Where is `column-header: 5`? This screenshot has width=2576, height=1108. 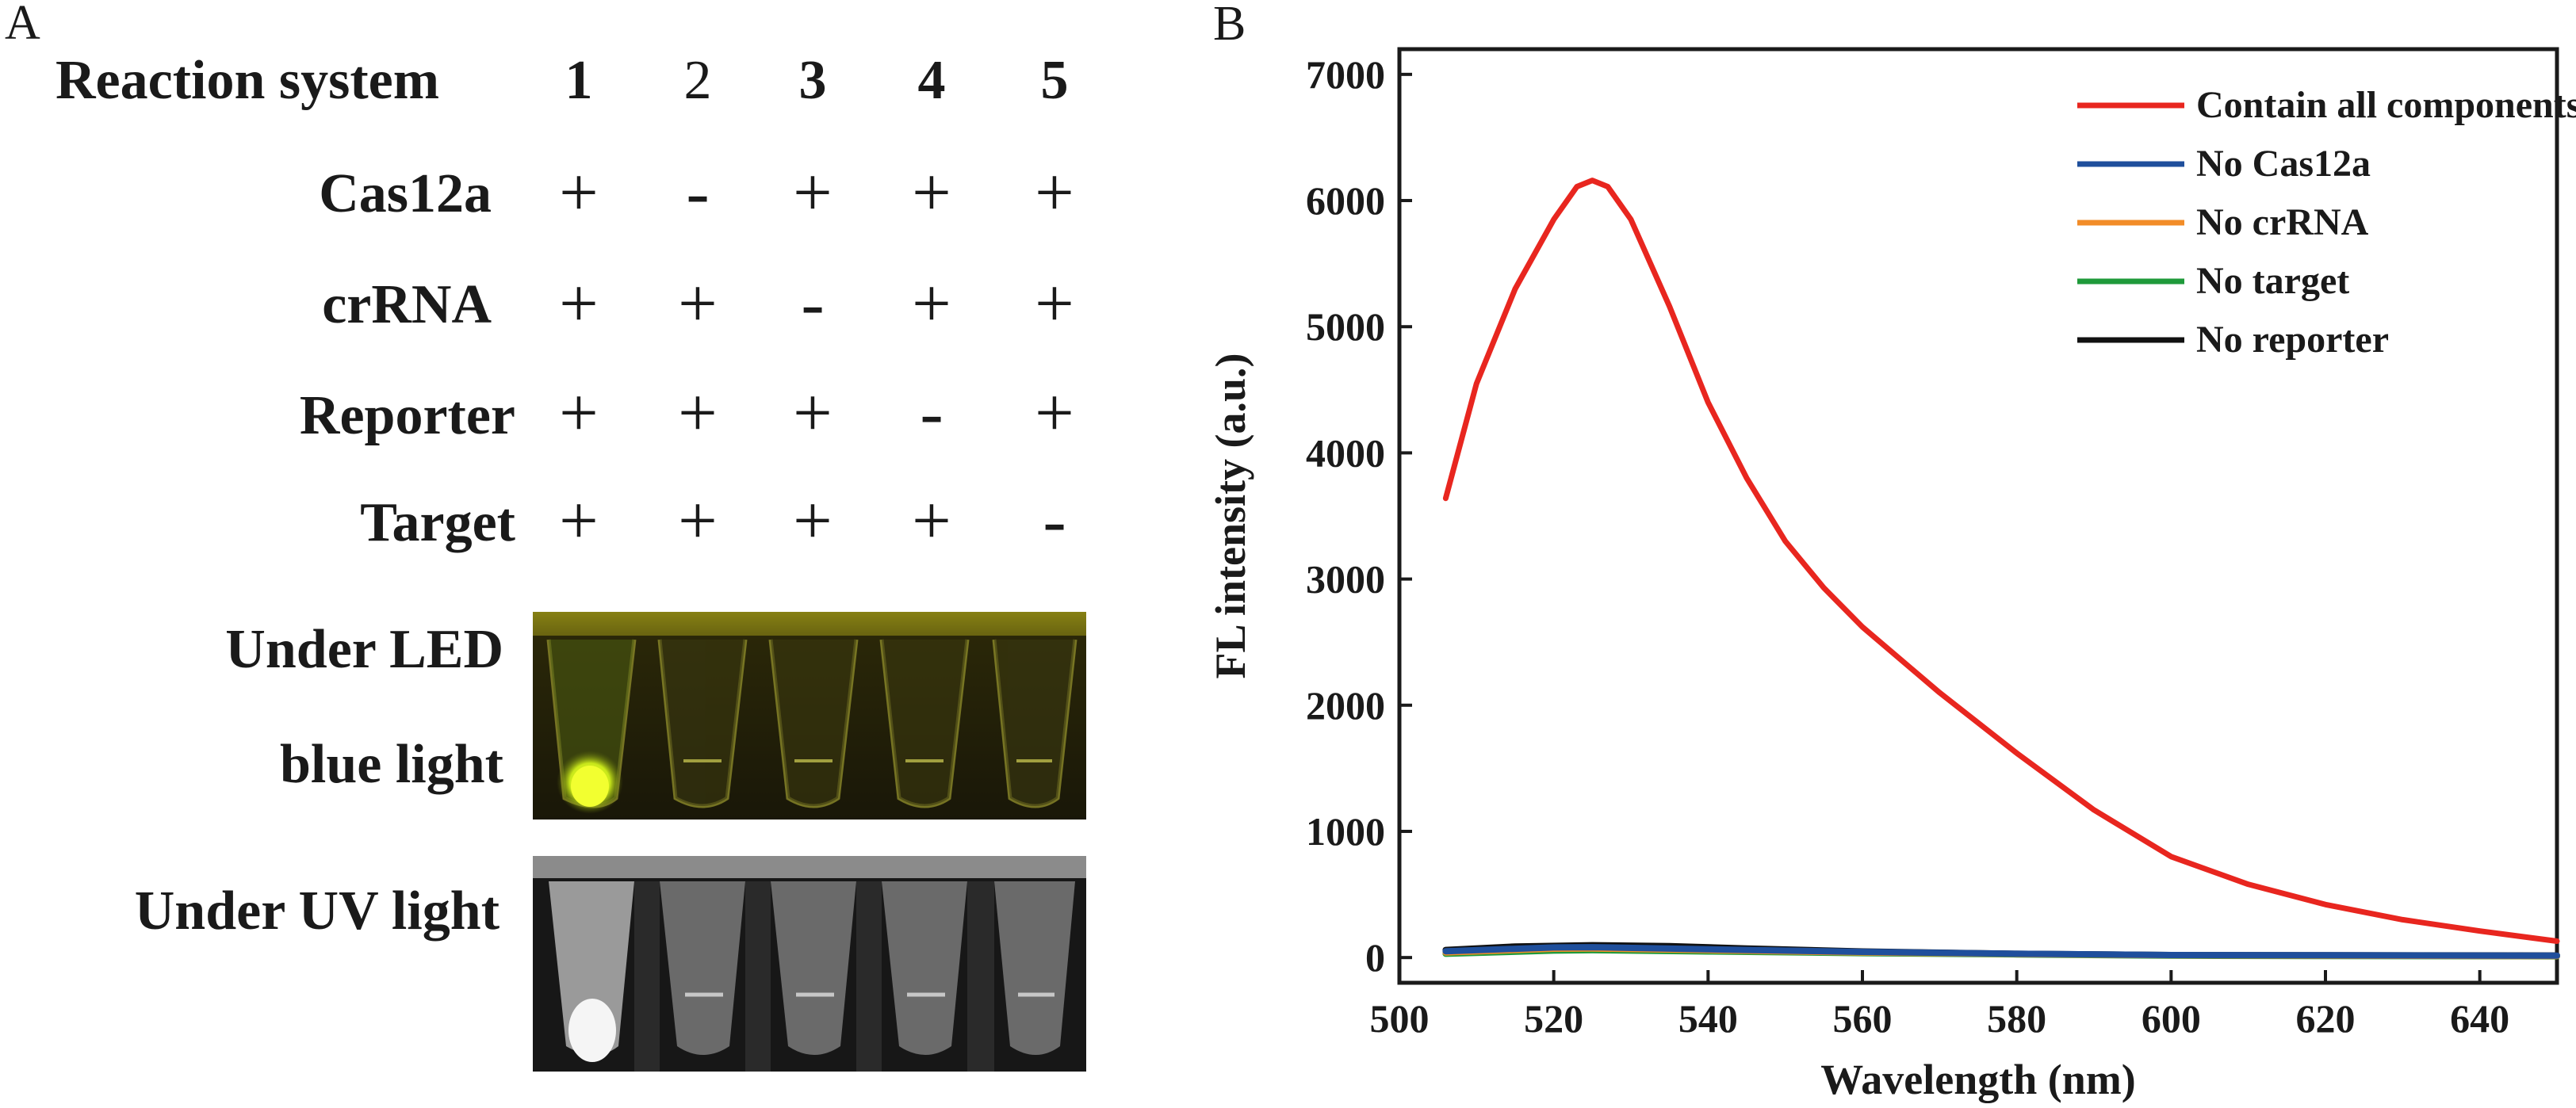
column-header: 5 is located at coordinates (1054, 80).